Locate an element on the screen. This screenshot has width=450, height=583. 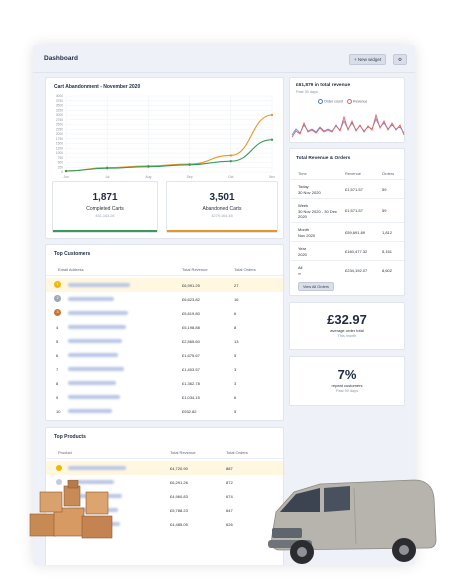
completed-carts-bar is located at coordinates (105, 231).